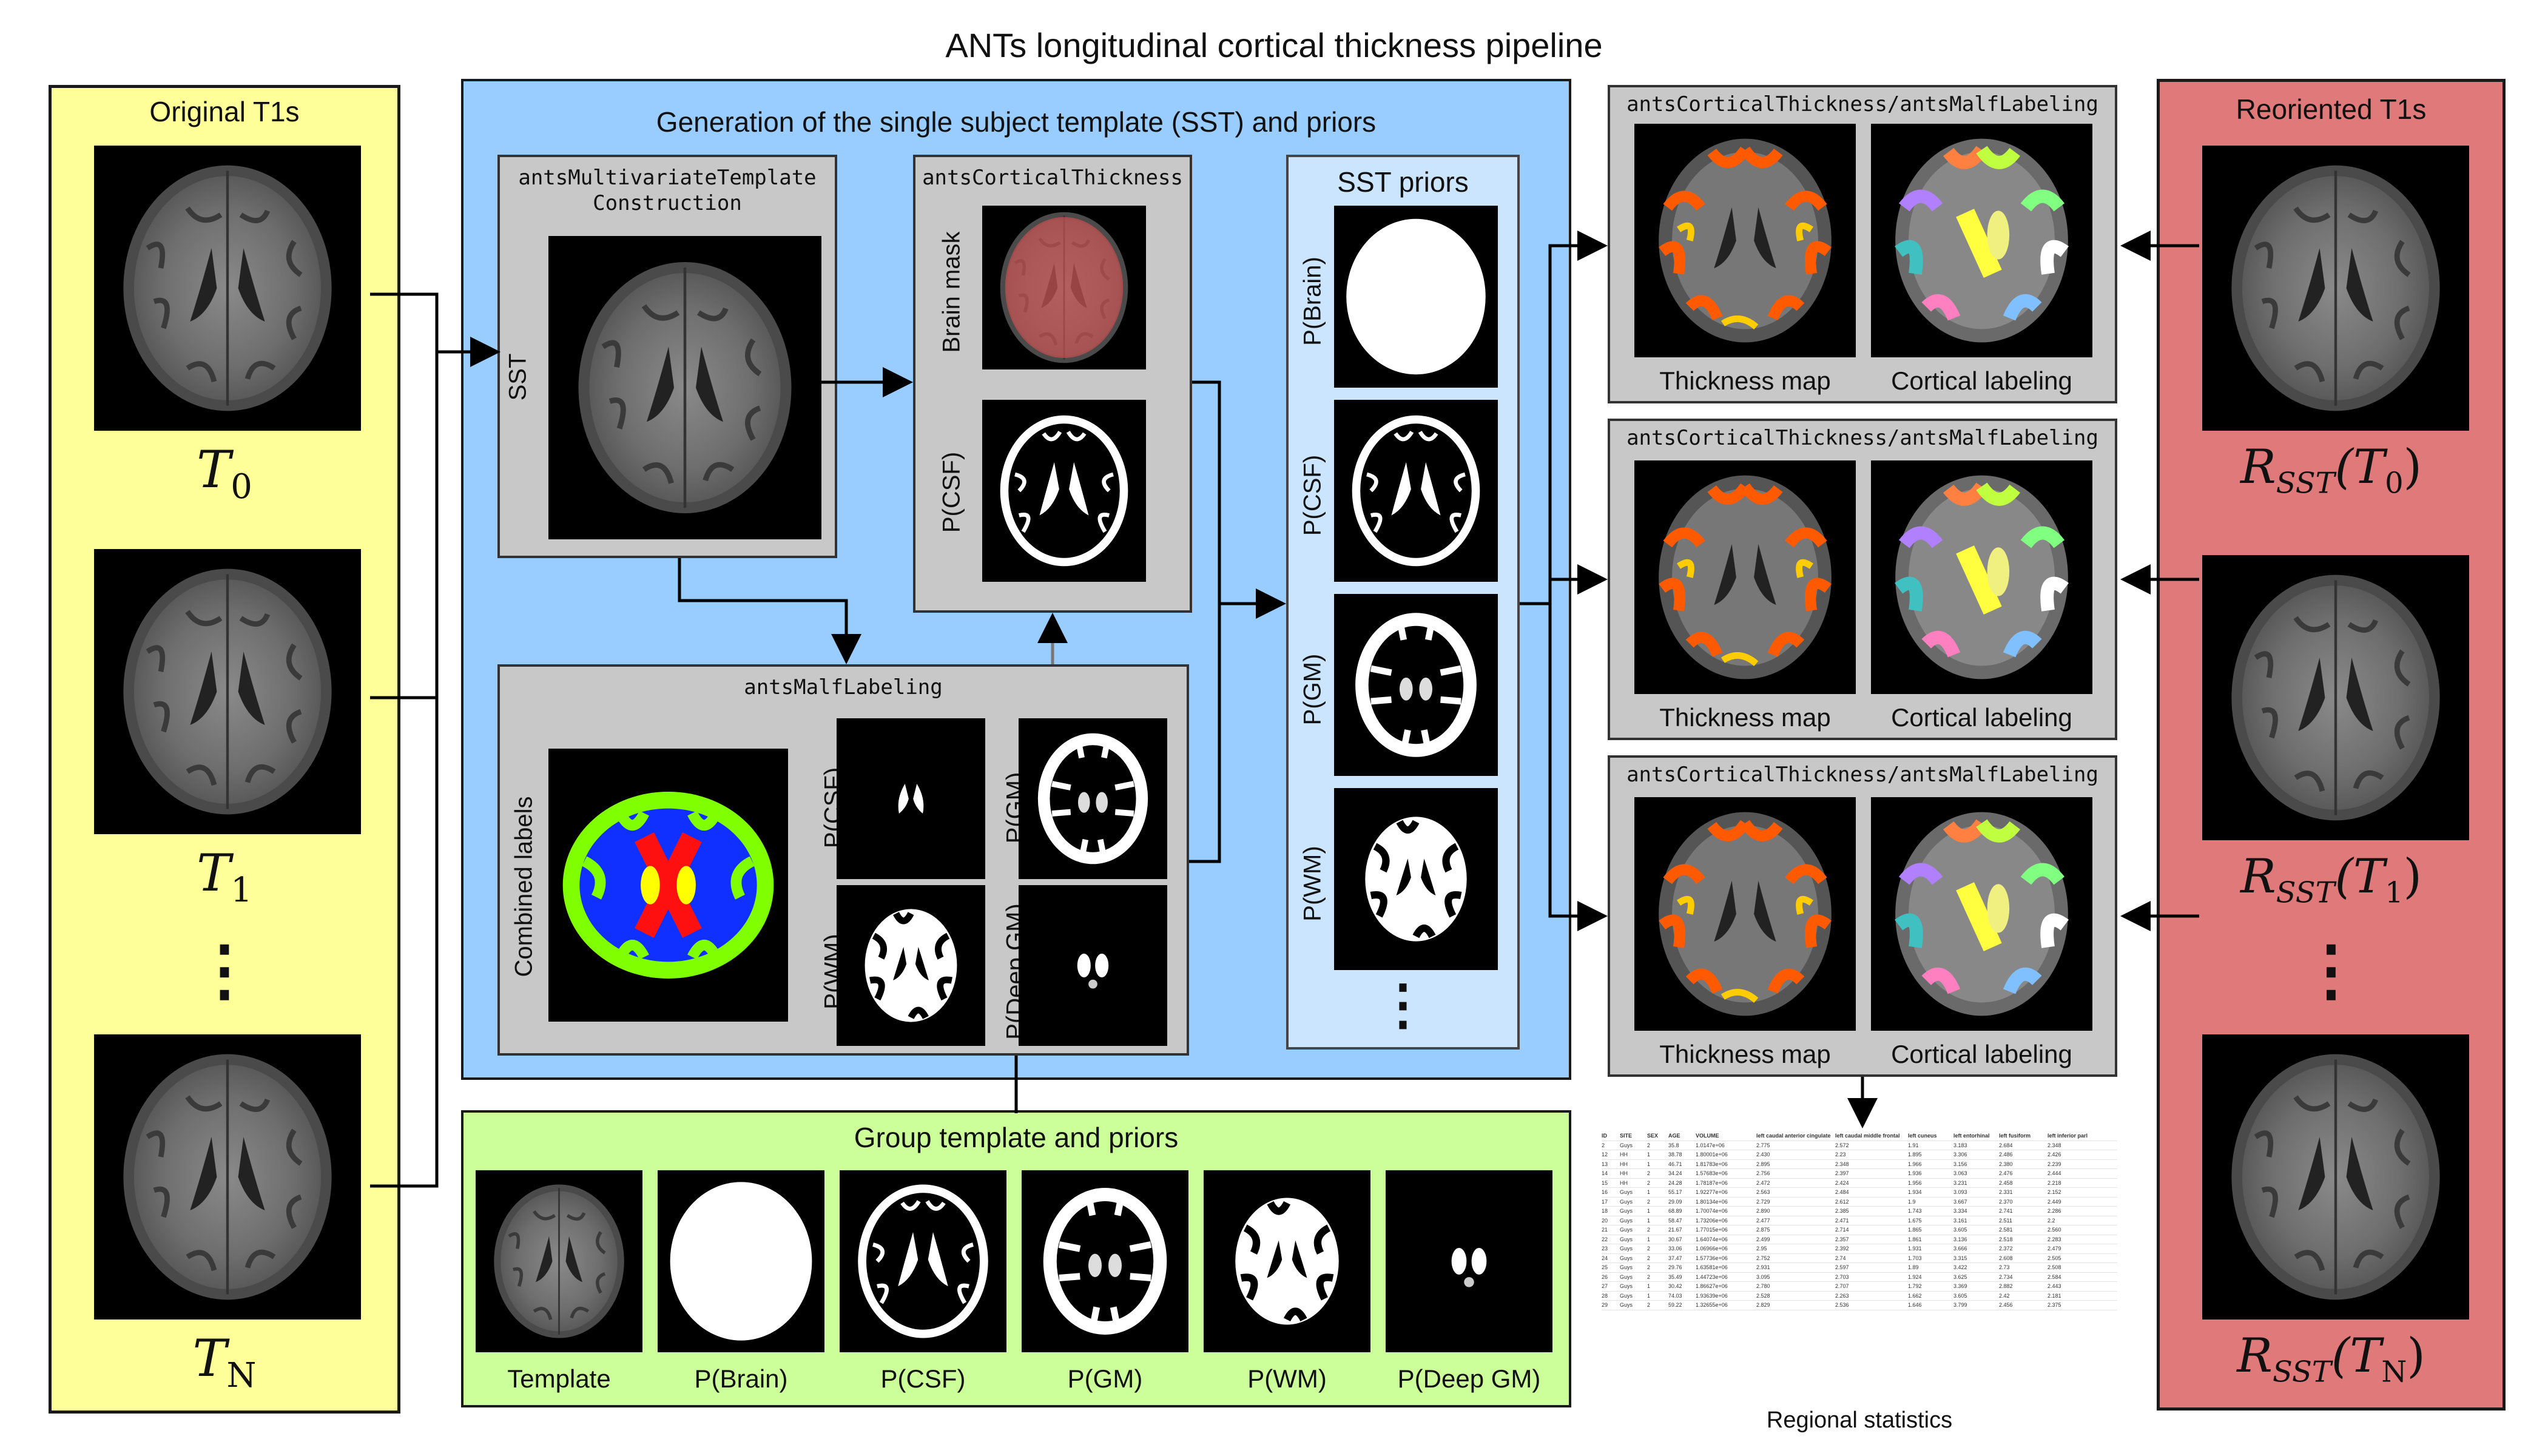 The image size is (2548, 1456). I want to click on table-cell: 2.608, so click(2006, 1258).